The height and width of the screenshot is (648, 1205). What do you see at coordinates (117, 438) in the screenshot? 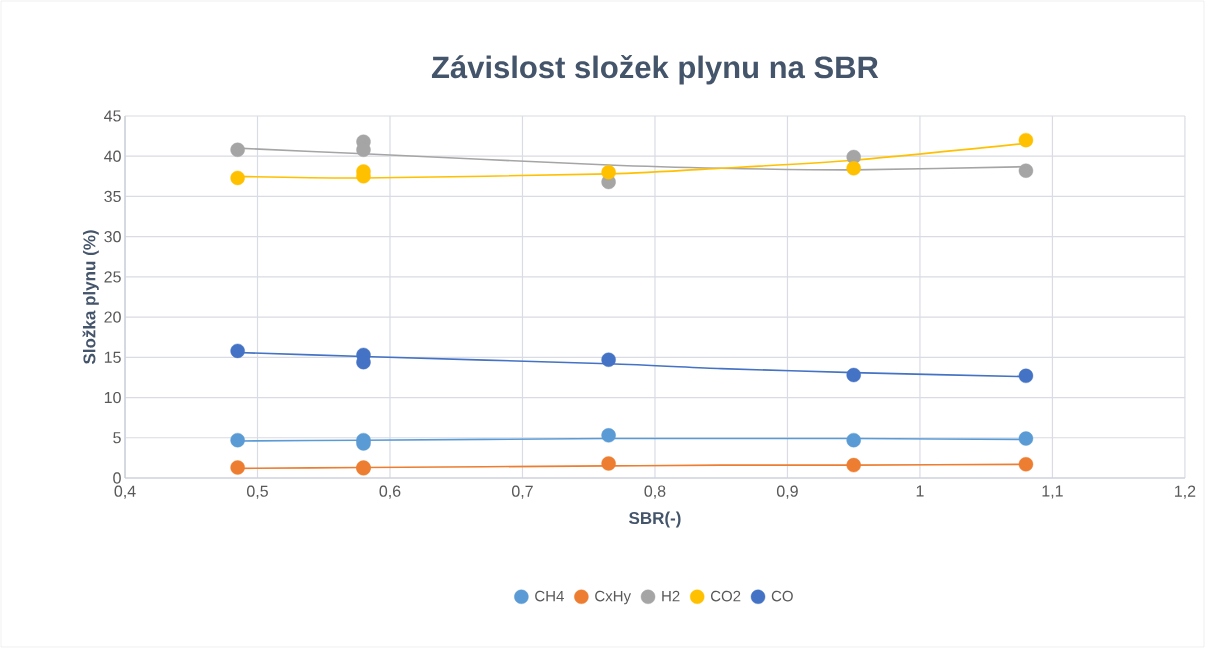
I see `y-tick-label: 5` at bounding box center [117, 438].